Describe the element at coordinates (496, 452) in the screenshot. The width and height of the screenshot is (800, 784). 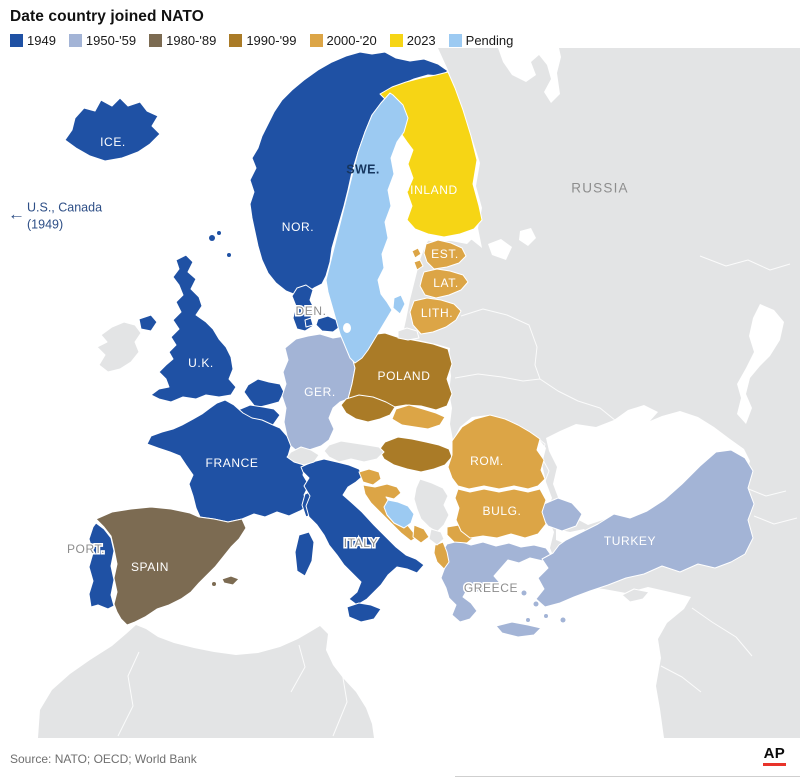
I see `country-romania` at that location.